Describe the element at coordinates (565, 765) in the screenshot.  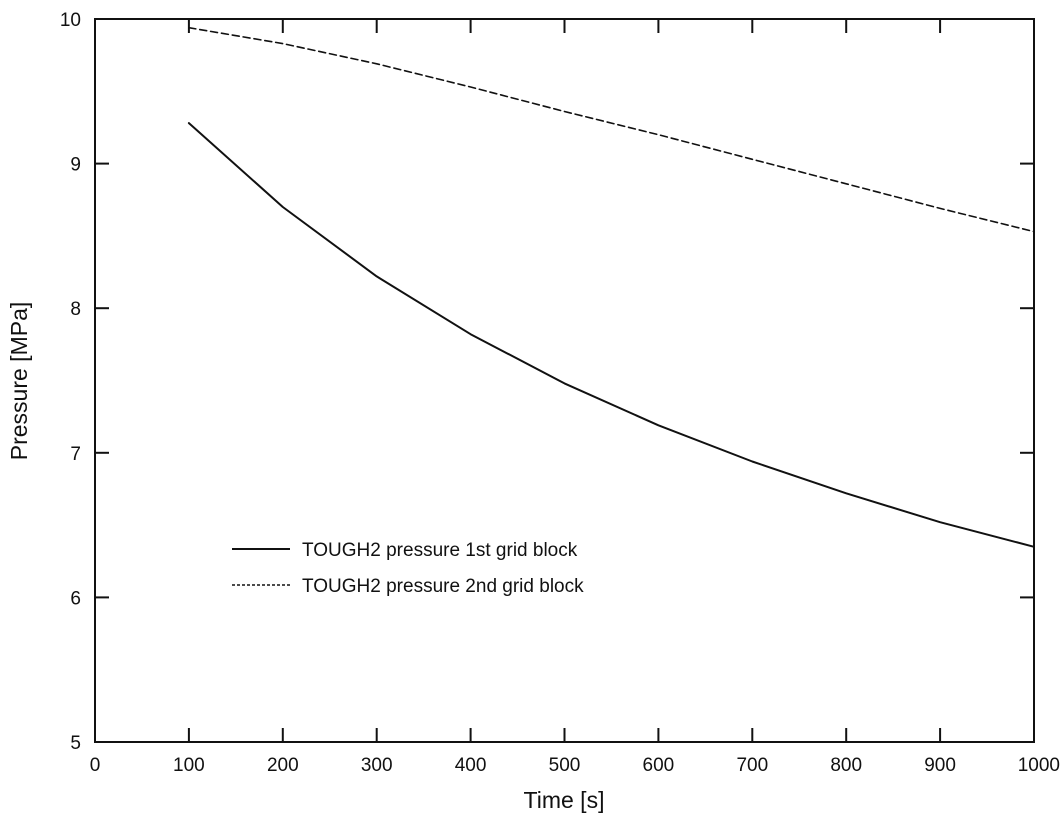
I see `x-tick-label: 500` at that location.